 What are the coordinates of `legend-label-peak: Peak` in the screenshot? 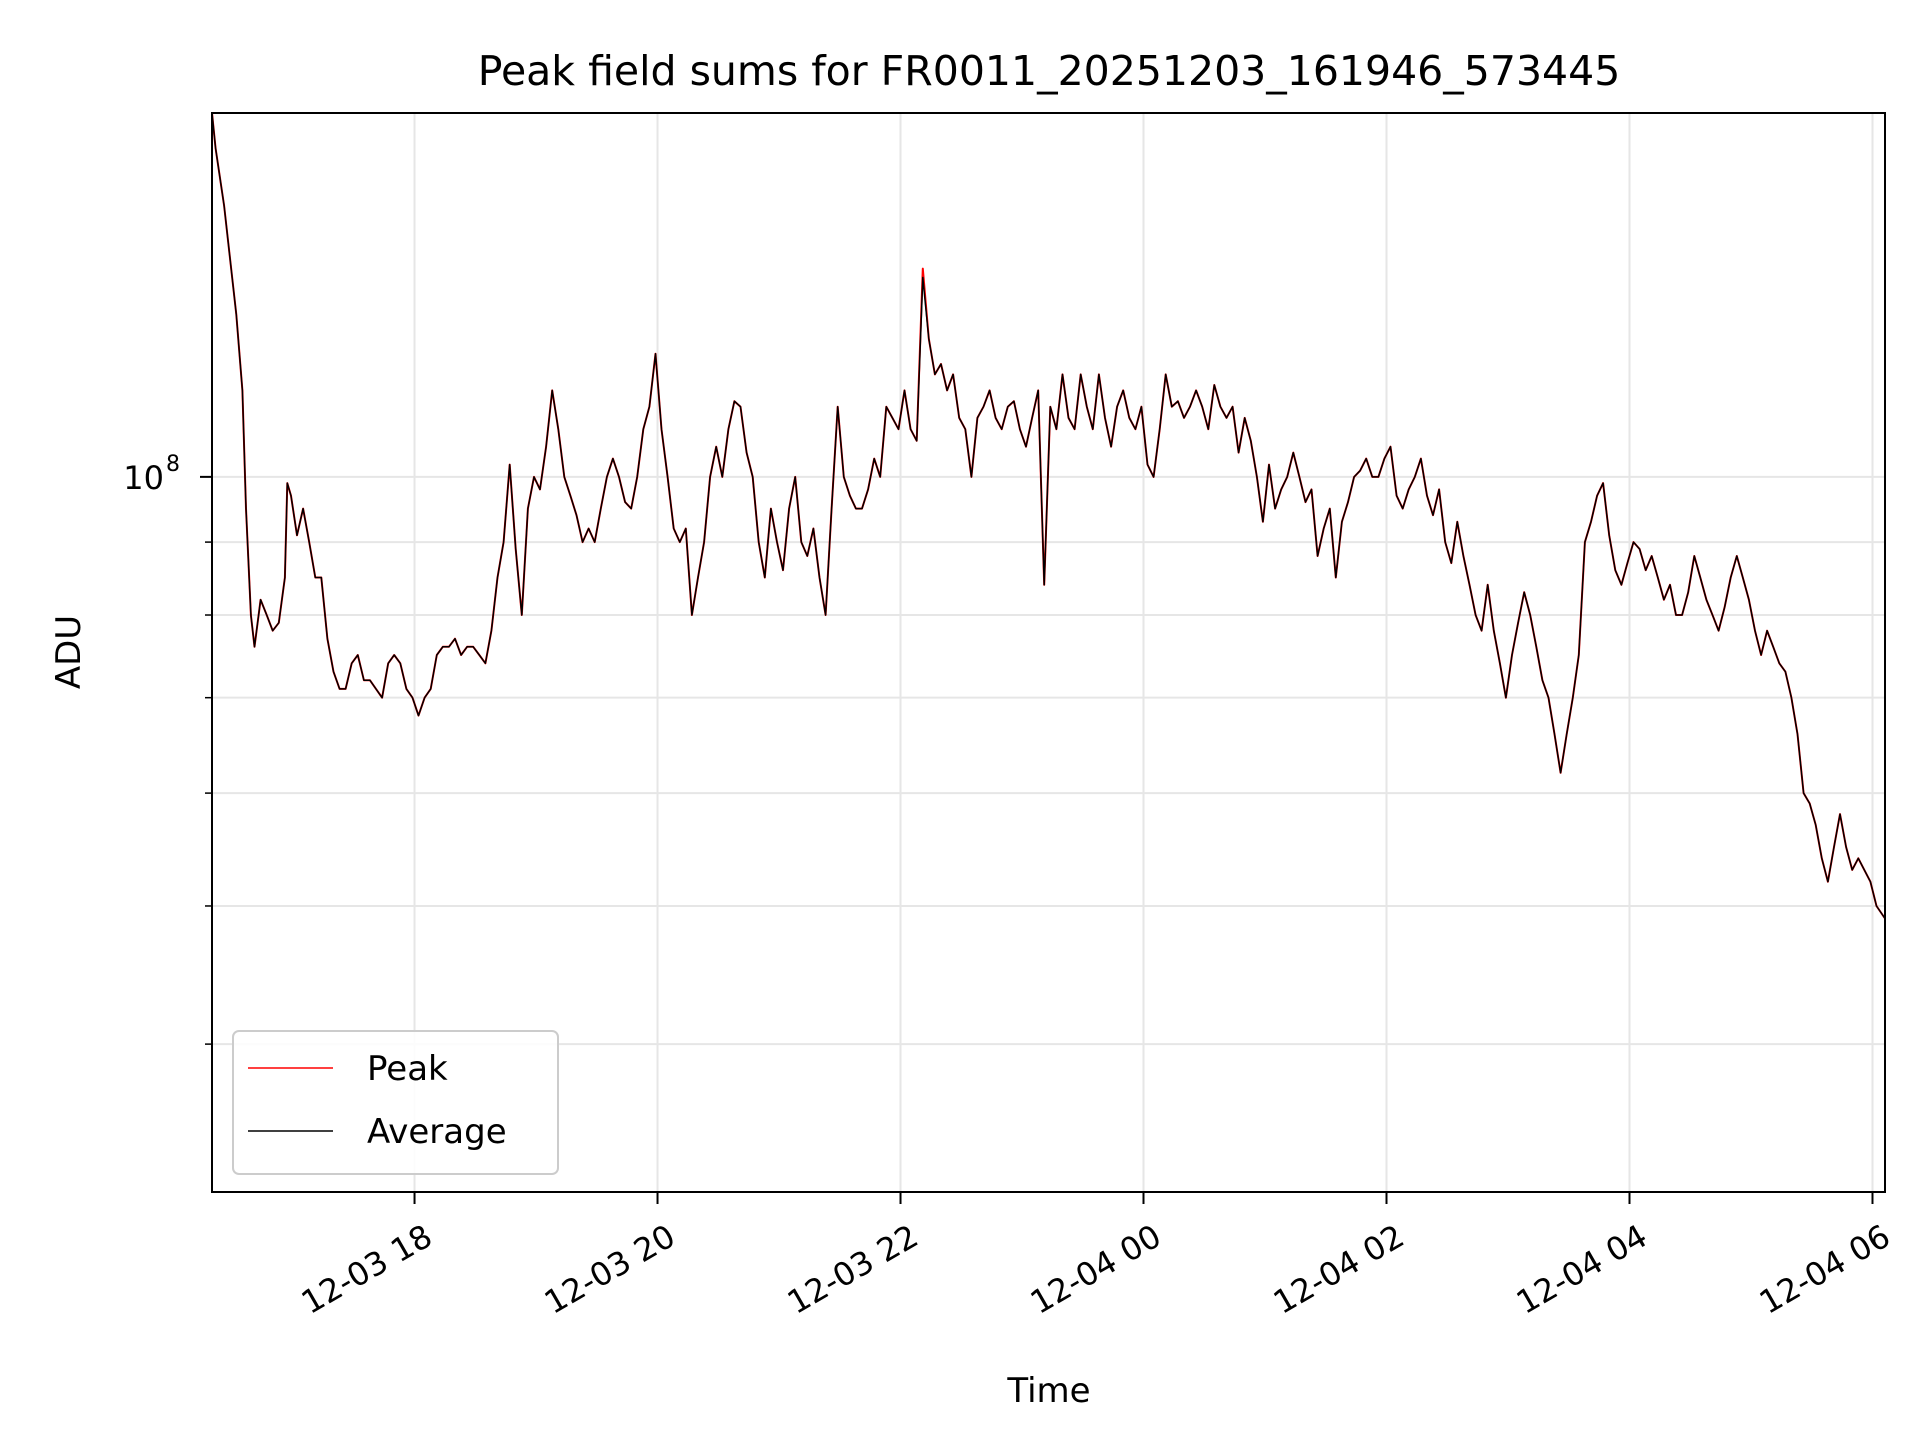 It's located at (407, 1069).